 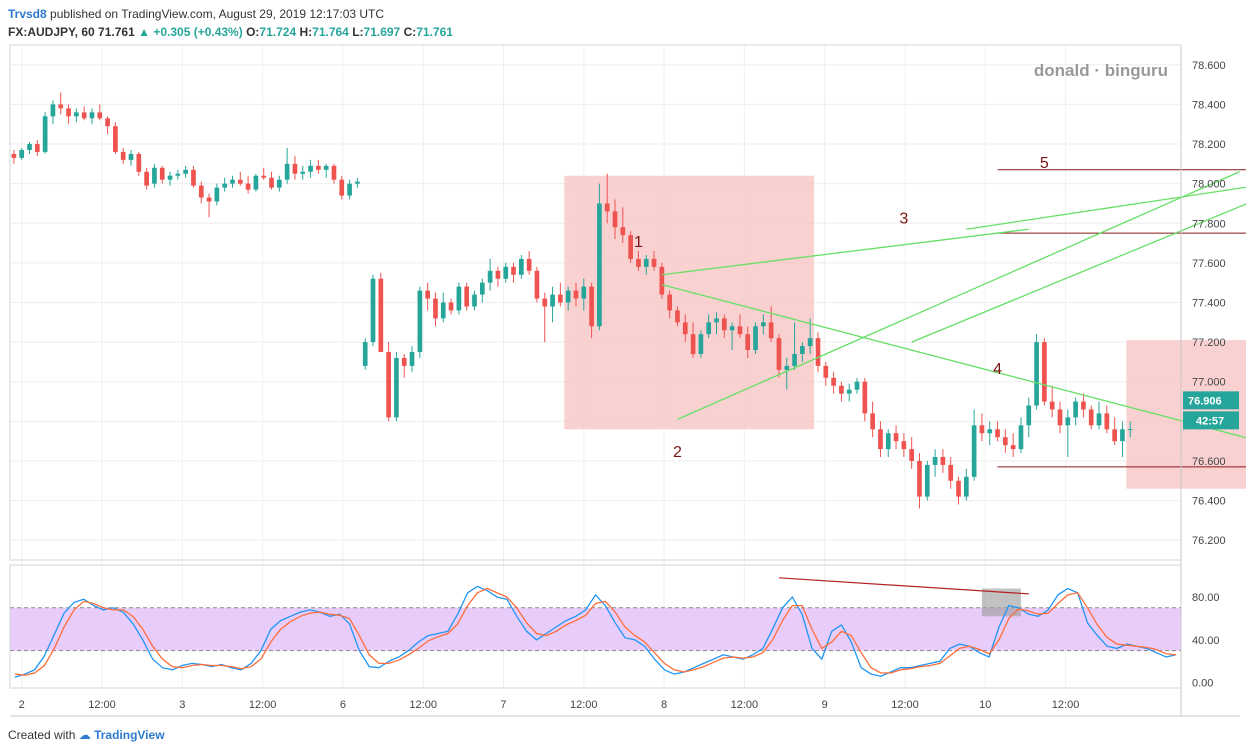 I want to click on close-value: 71.761, so click(x=434, y=32).